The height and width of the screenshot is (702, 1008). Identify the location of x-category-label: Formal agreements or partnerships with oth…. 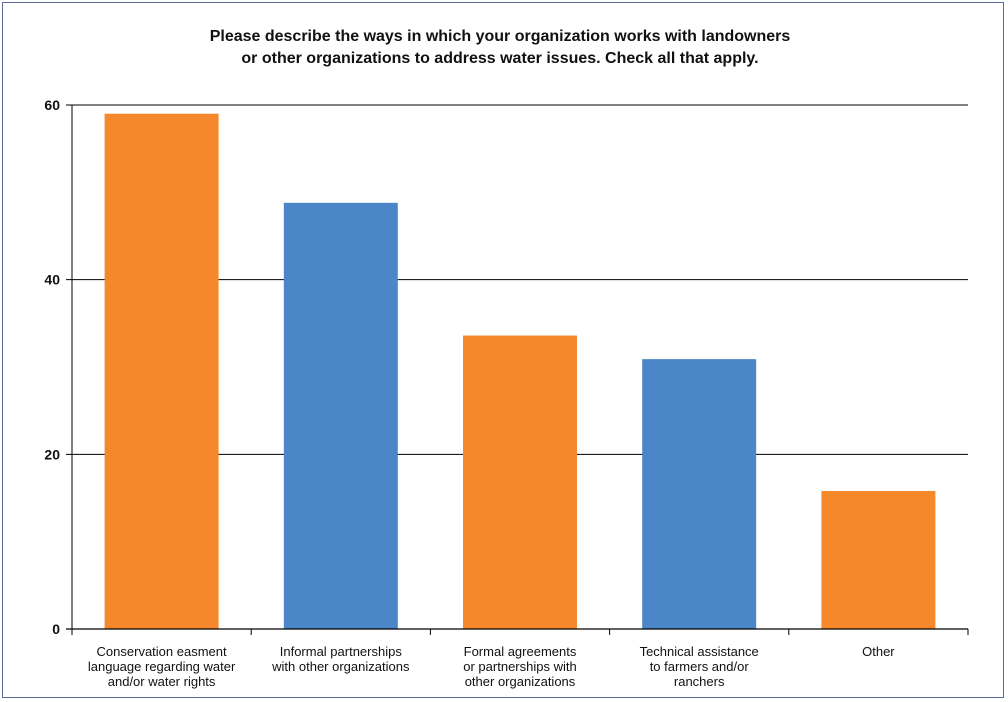
(520, 666).